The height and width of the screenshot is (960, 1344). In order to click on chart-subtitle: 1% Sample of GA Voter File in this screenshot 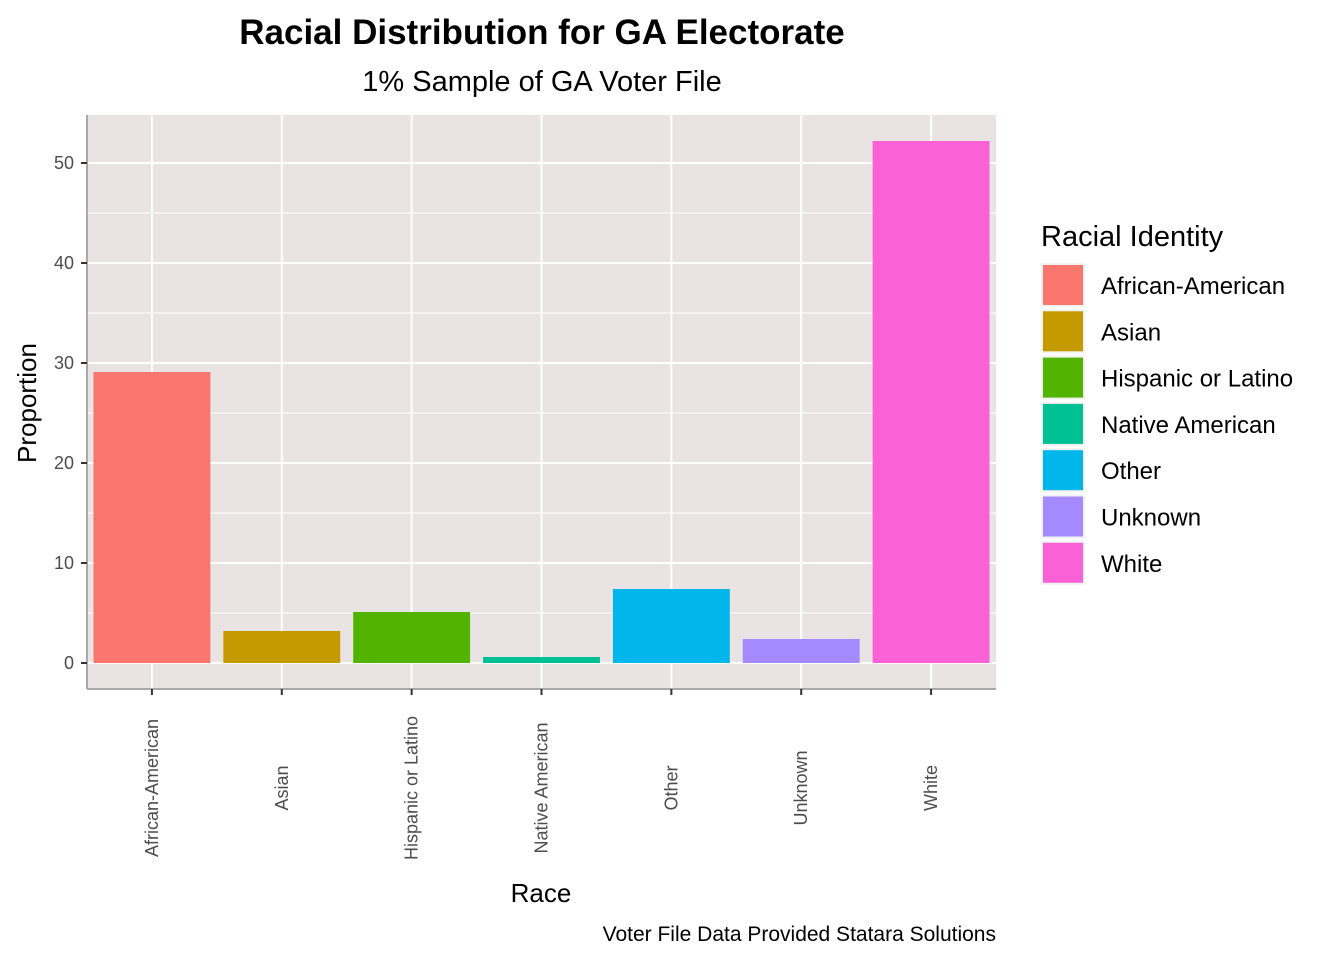, I will do `click(541, 82)`.